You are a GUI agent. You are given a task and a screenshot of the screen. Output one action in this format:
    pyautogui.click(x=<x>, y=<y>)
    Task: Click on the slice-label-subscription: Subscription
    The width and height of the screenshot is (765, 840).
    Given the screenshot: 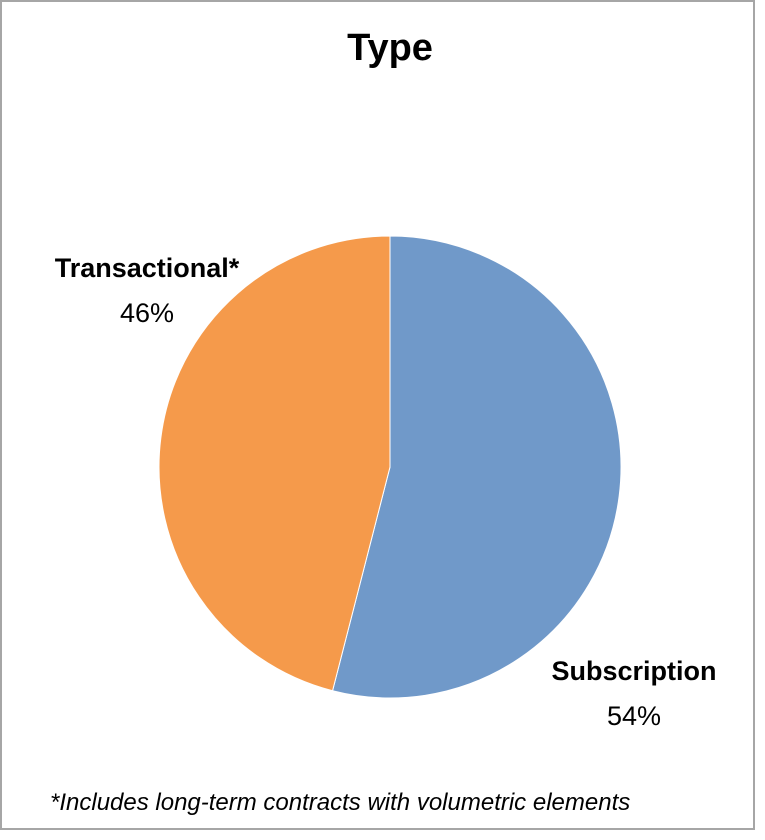 What is the action you would take?
    pyautogui.click(x=633, y=671)
    